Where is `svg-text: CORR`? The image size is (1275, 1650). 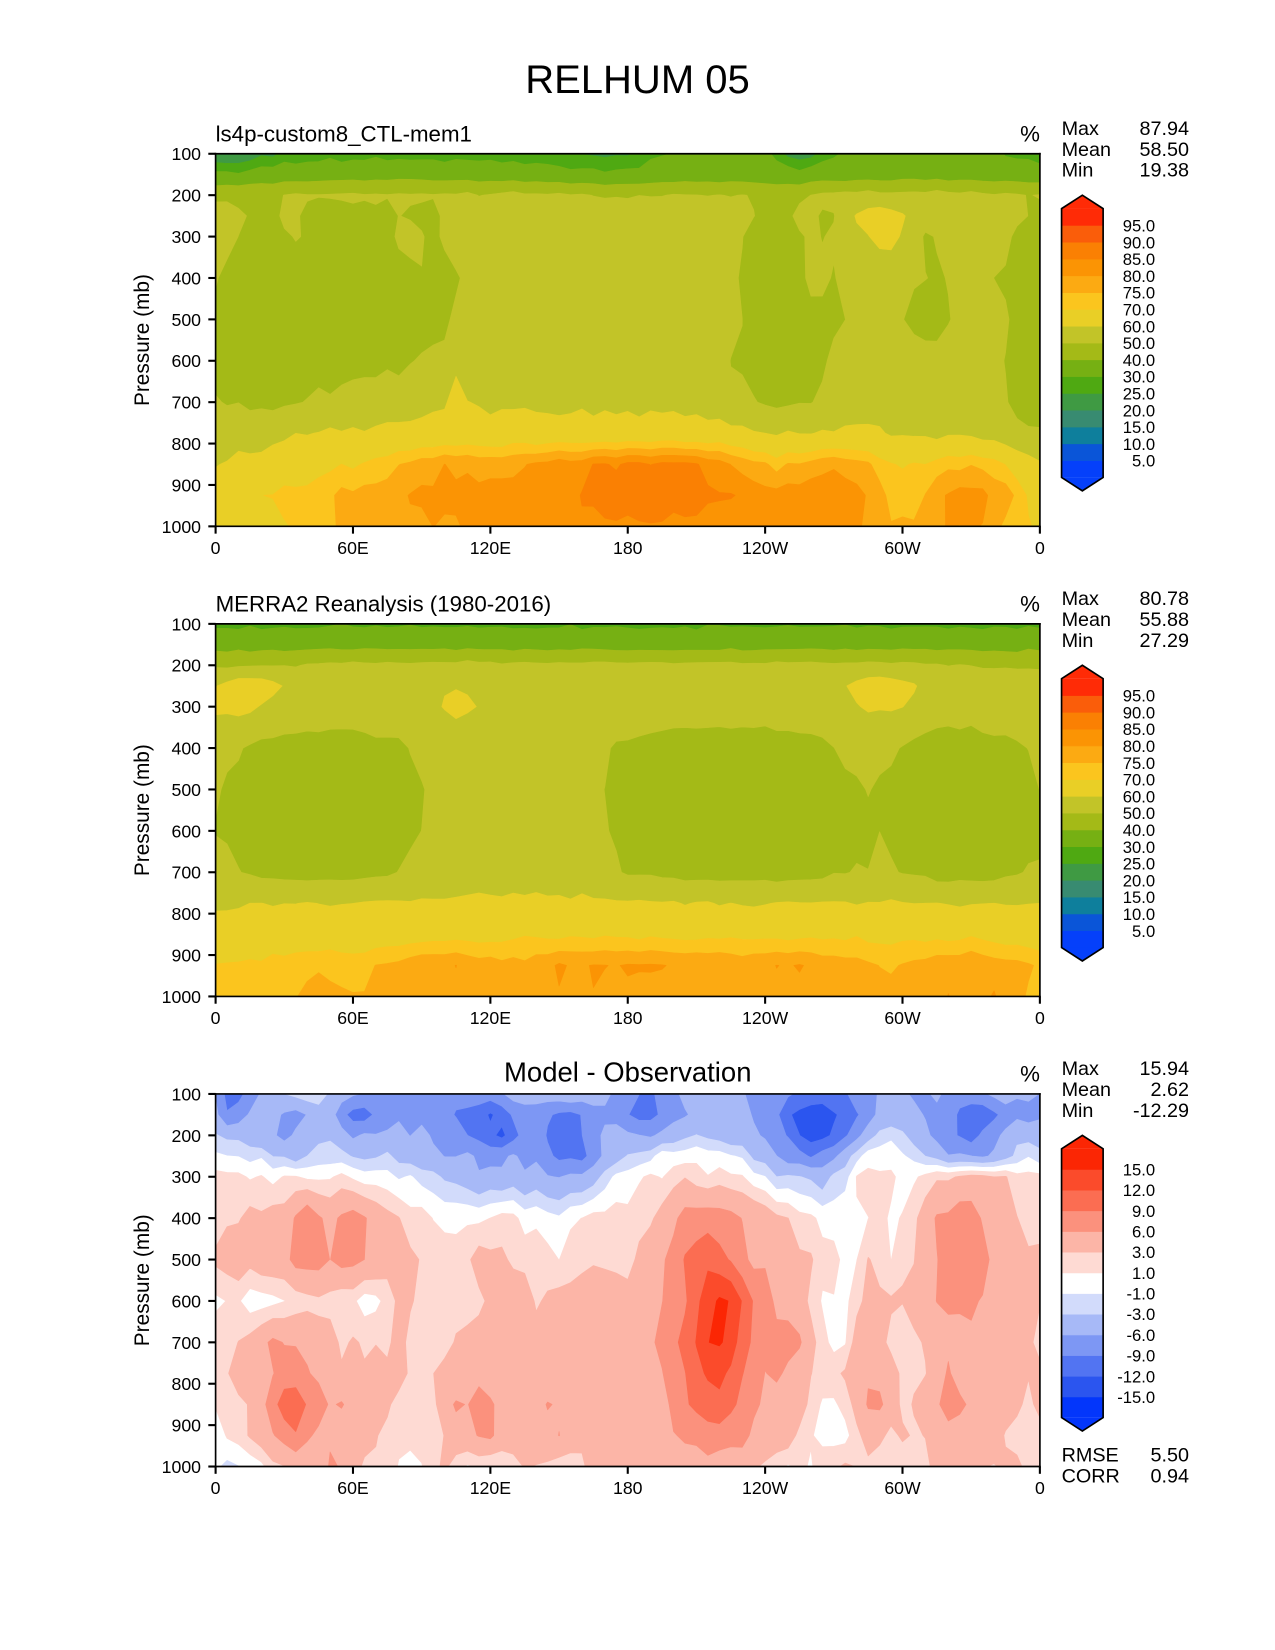
svg-text: CORR is located at coordinates (1091, 1476).